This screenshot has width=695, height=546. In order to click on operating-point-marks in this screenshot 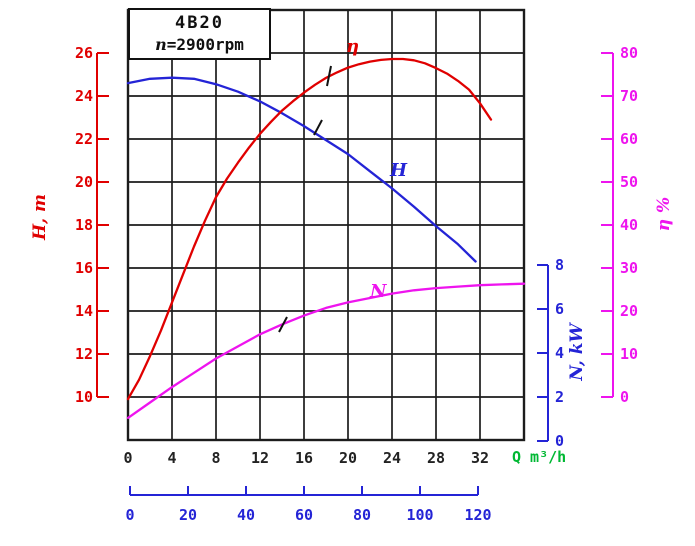, I will do `click(305, 199)`.